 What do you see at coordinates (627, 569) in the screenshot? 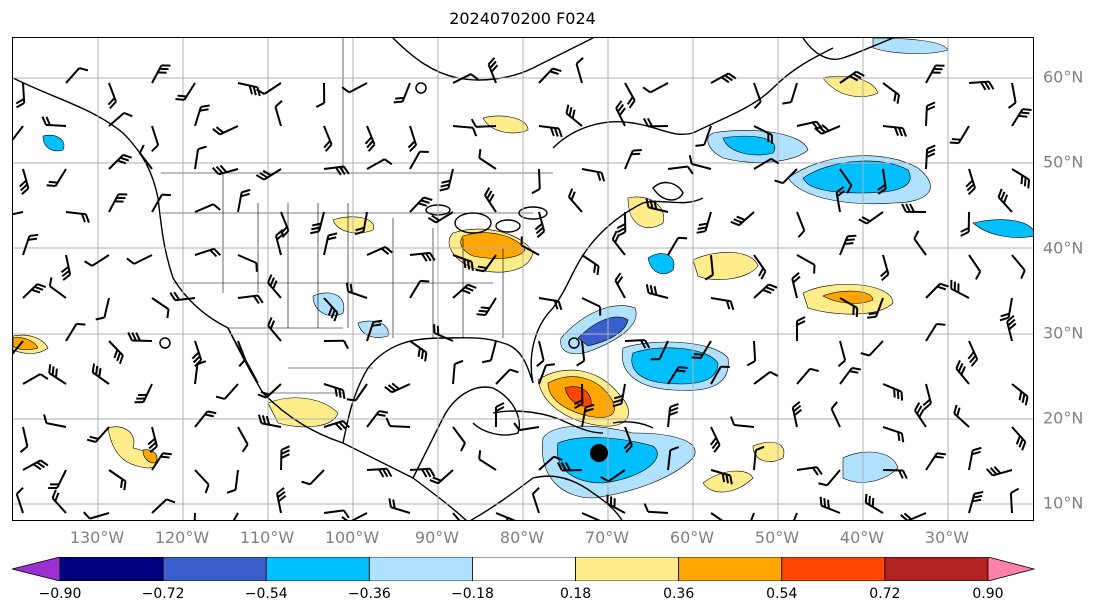
I see `colorbar-cell` at bounding box center [627, 569].